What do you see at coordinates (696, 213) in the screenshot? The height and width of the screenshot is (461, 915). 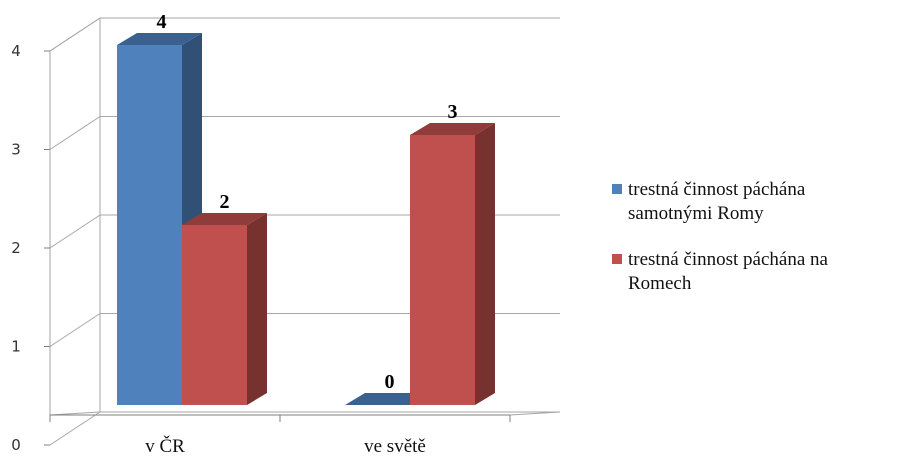 I see `legend-label: samotnými Romy` at bounding box center [696, 213].